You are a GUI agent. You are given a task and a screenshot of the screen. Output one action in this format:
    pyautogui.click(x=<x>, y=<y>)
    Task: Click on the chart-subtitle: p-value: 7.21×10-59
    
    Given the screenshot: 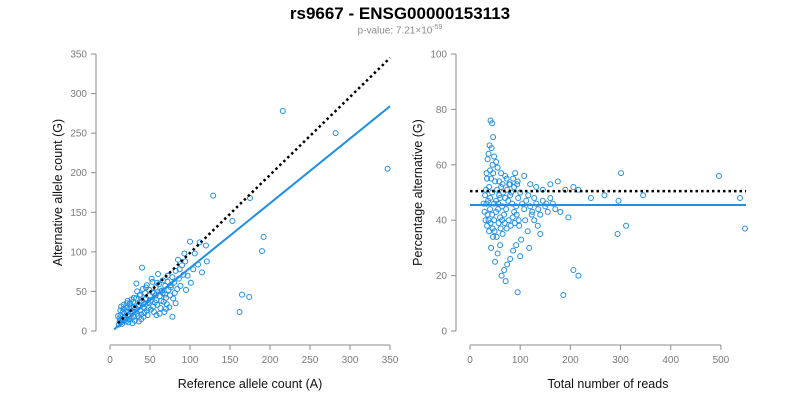 What is the action you would take?
    pyautogui.click(x=400, y=30)
    